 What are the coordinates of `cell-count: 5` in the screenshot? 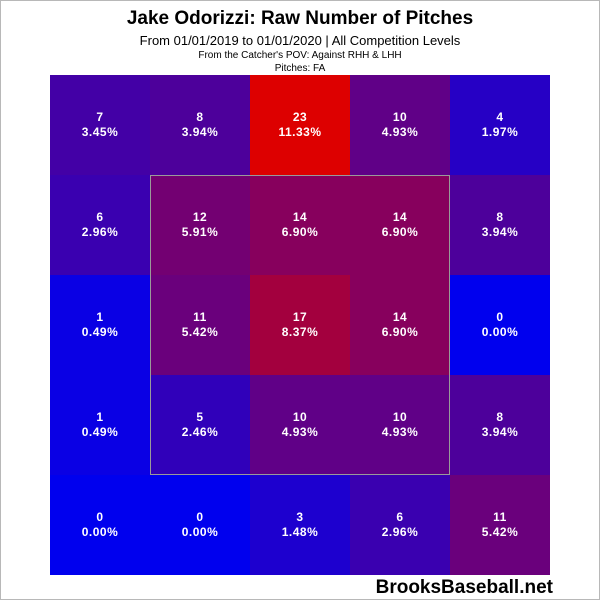 It's located at (200, 417).